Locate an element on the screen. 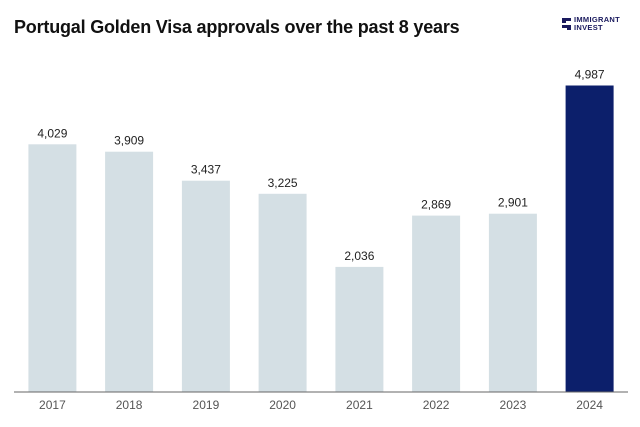 This screenshot has height=427, width=640. x-tick-label-2018: 2018 is located at coordinates (129, 405).